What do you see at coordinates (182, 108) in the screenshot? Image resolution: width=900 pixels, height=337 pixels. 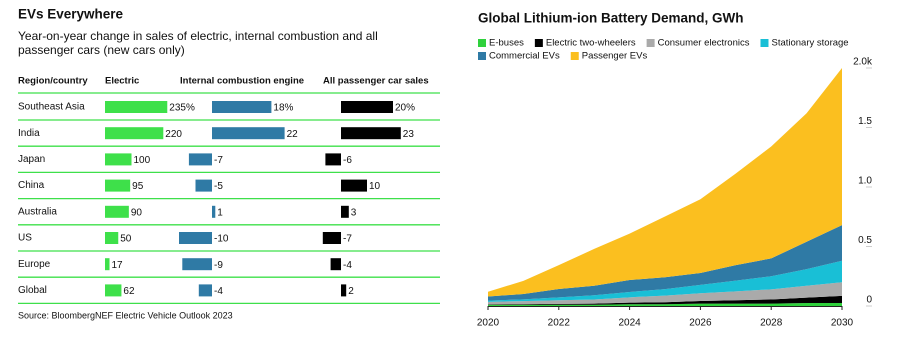 I see `value-label: 235%` at bounding box center [182, 108].